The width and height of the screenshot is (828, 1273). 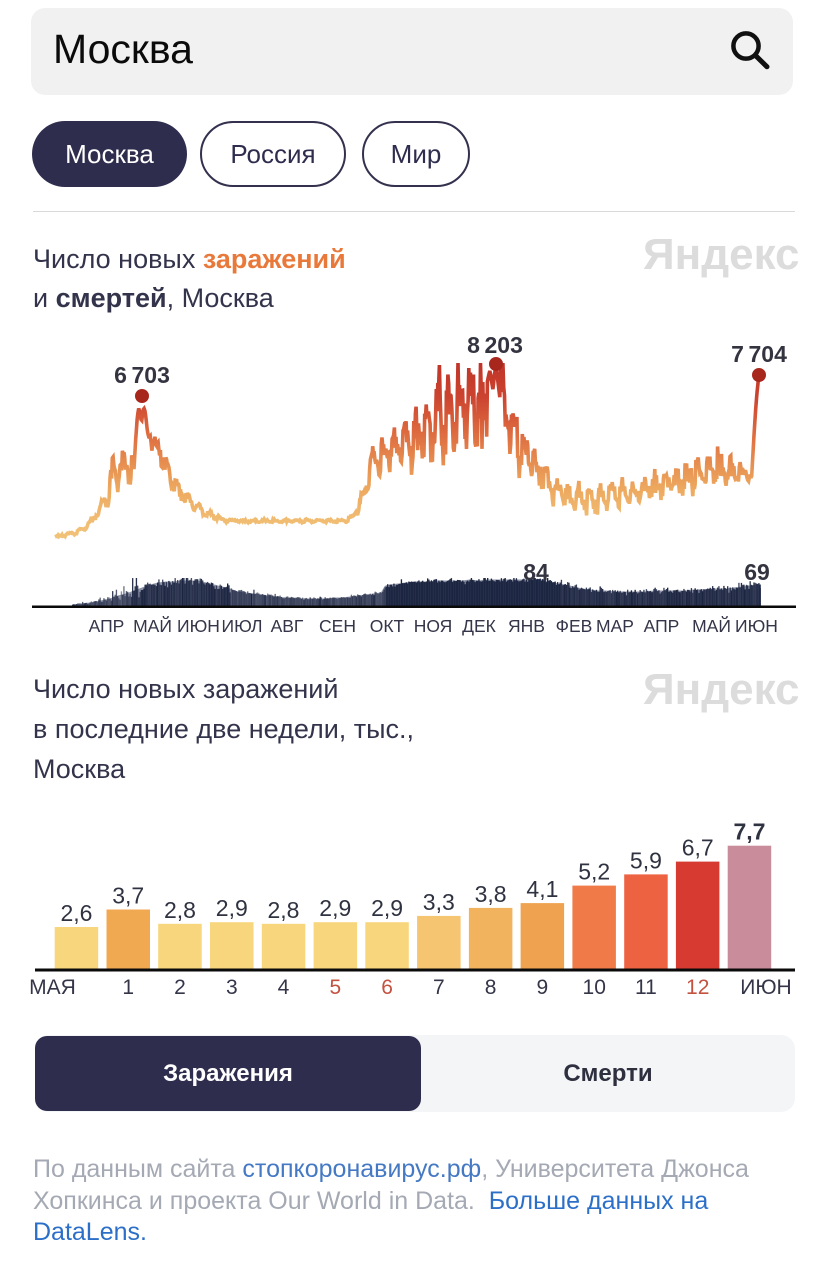 I want to click on svg-text: 1, so click(x=128, y=987).